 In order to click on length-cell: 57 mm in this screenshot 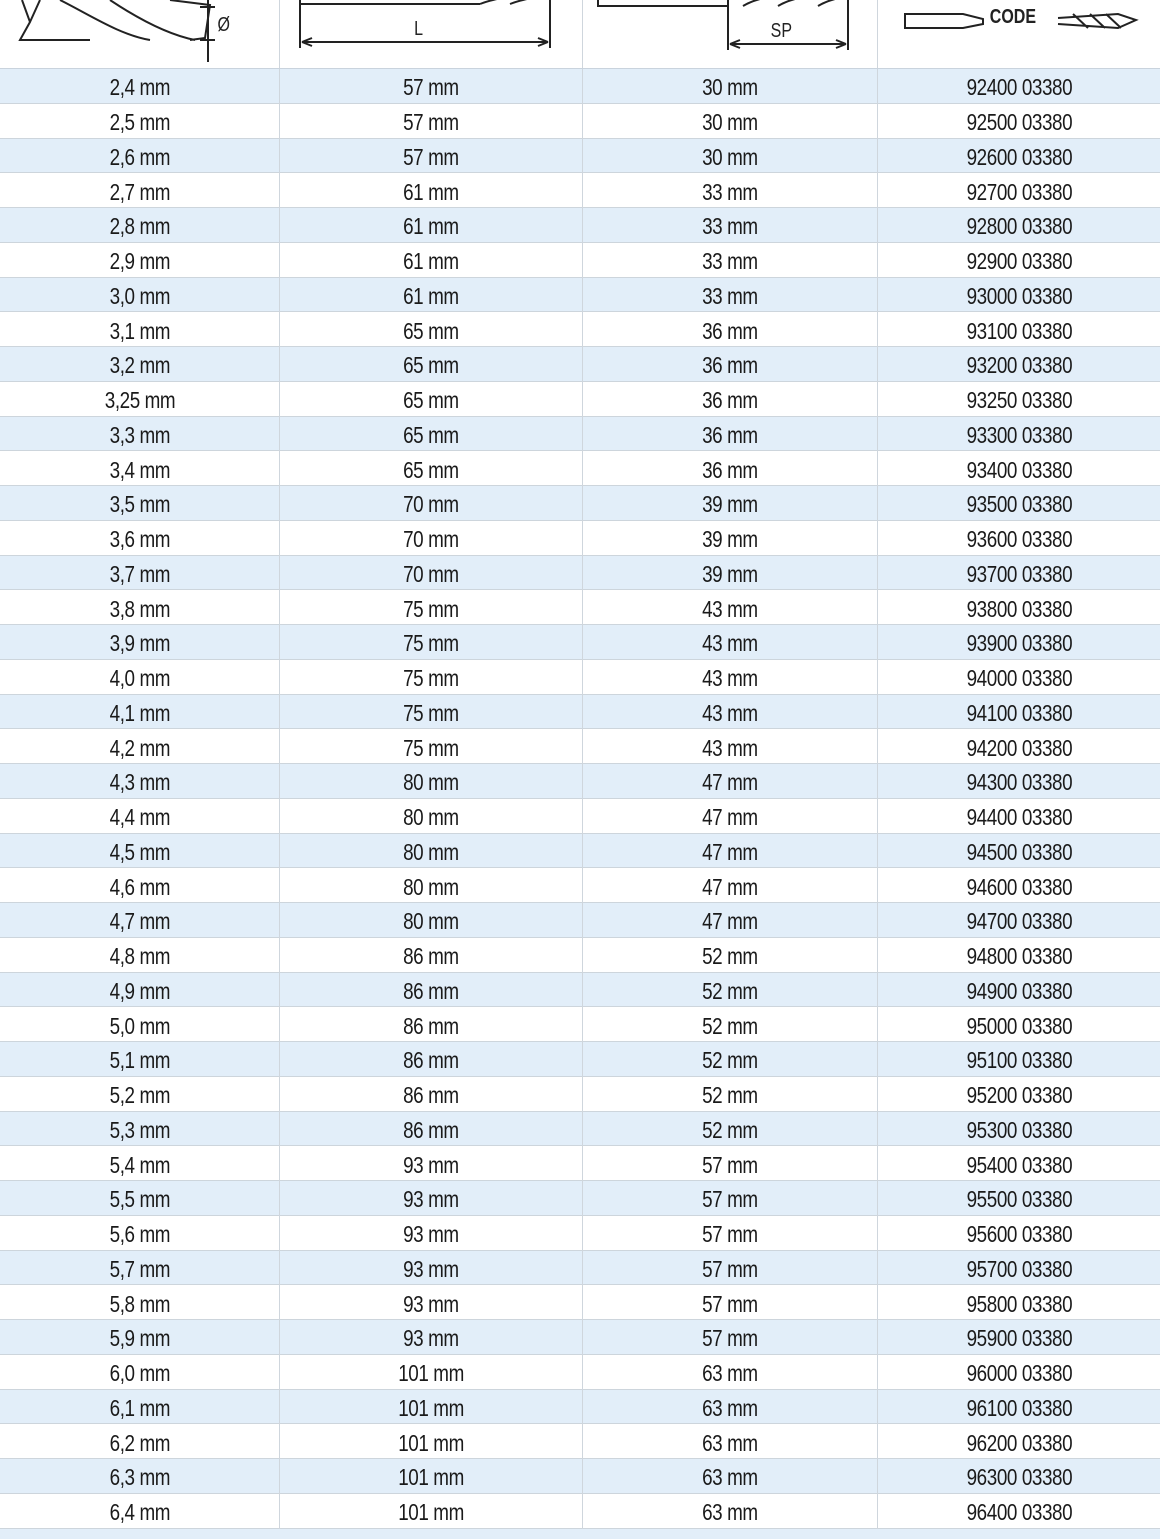, I will do `click(431, 121)`.